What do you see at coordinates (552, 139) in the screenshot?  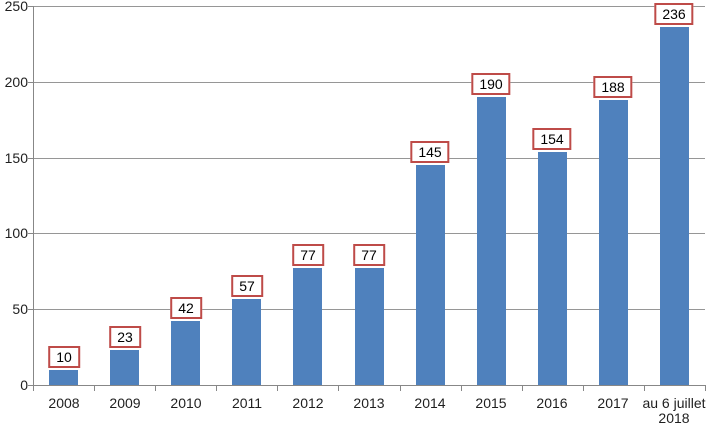 I see `data-label: 154` at bounding box center [552, 139].